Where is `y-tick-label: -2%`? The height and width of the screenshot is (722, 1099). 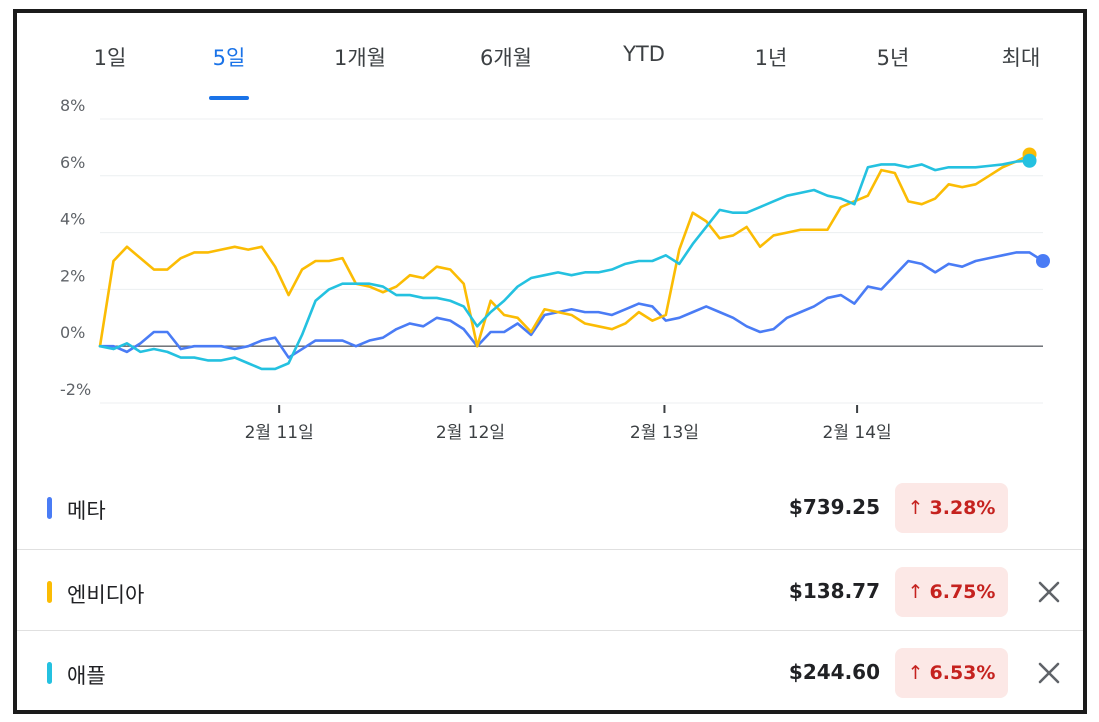 y-tick-label: -2% is located at coordinates (75, 389).